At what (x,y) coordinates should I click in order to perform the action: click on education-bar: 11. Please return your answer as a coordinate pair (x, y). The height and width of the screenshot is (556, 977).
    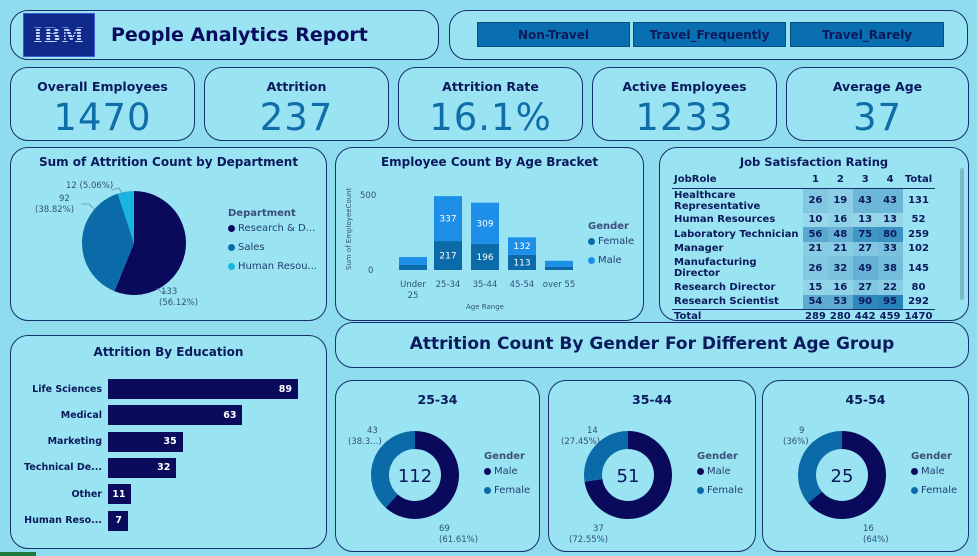
    Looking at the image, I should click on (120, 494).